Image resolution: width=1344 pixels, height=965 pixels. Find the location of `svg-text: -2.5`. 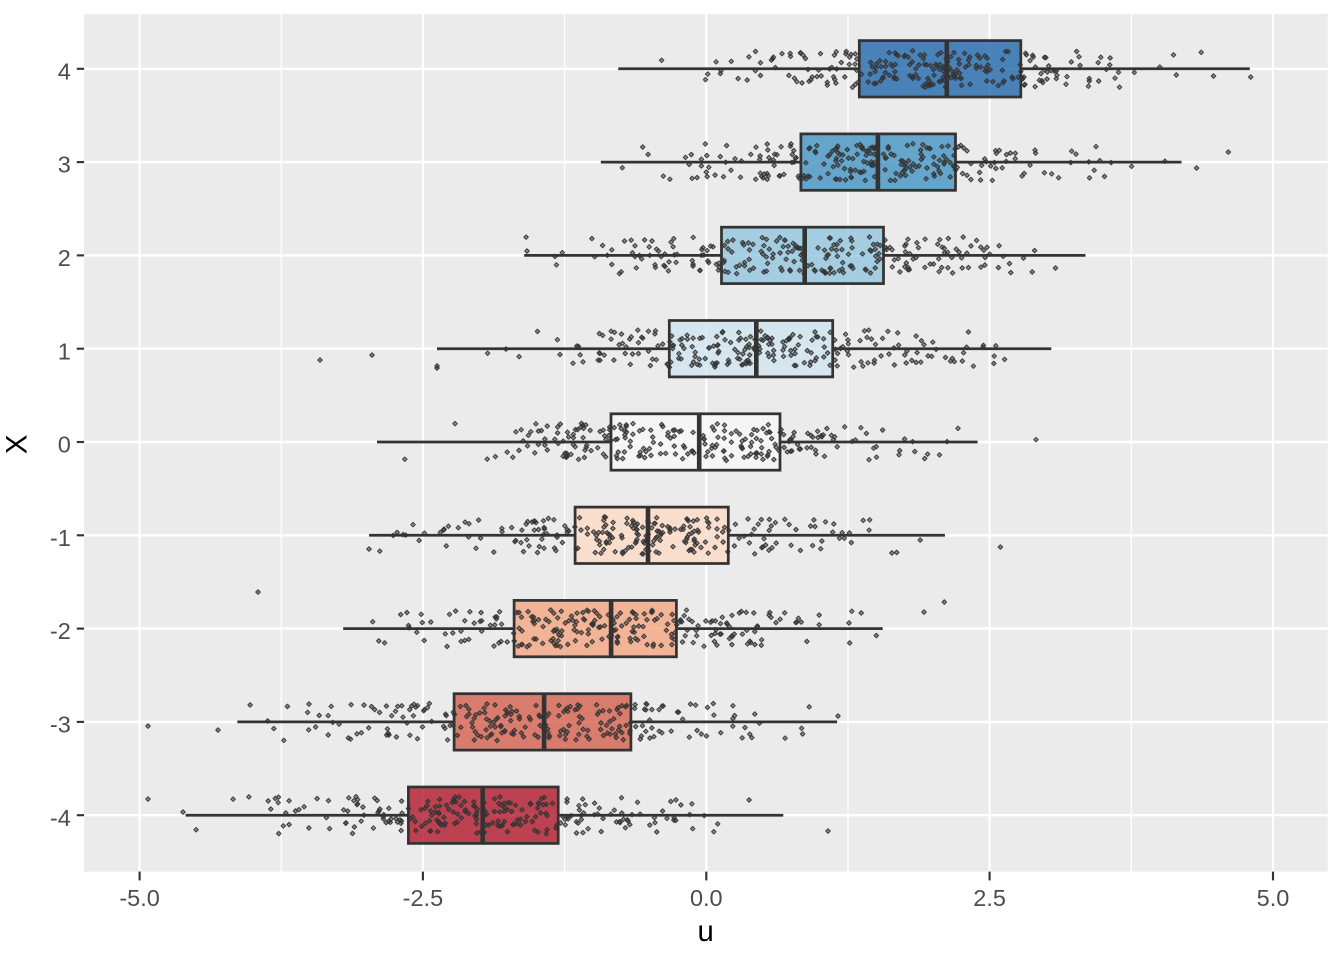

svg-text: -2.5 is located at coordinates (423, 898).